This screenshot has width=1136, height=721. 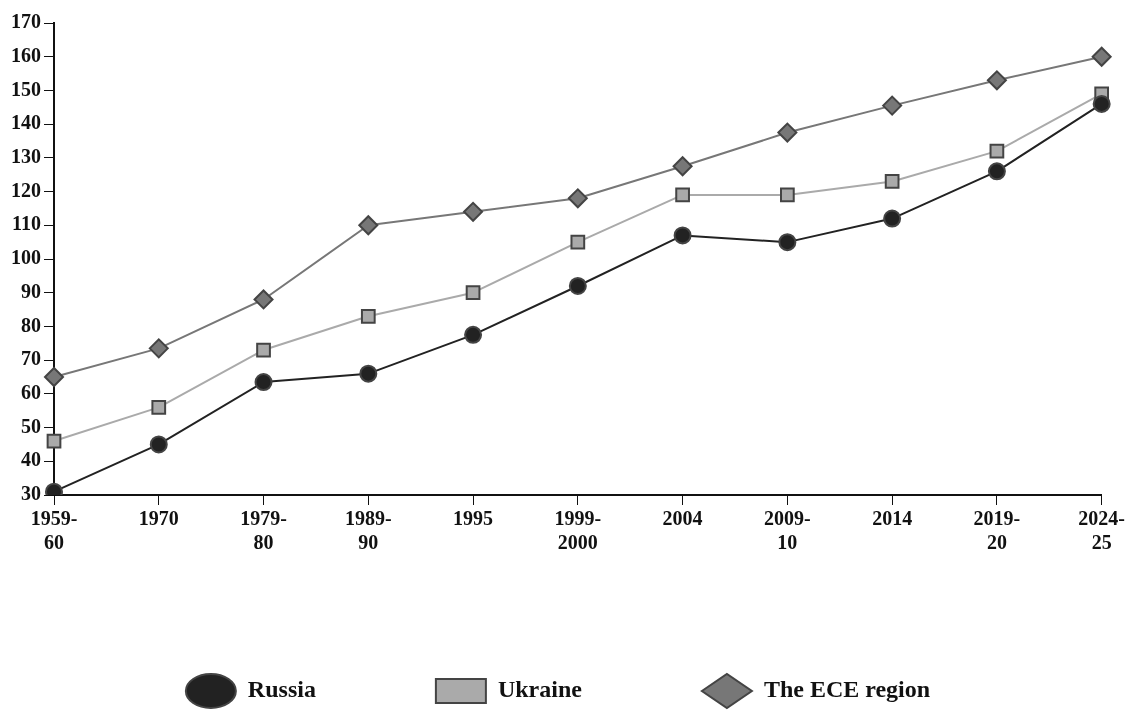 What do you see at coordinates (368, 530) in the screenshot?
I see `x-tick-label: 1989-90` at bounding box center [368, 530].